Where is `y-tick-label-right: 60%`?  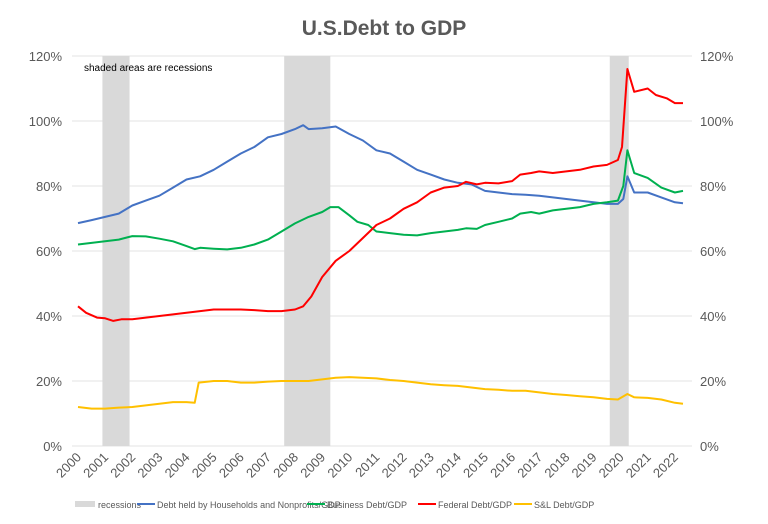
y-tick-label-right: 60% is located at coordinates (713, 251).